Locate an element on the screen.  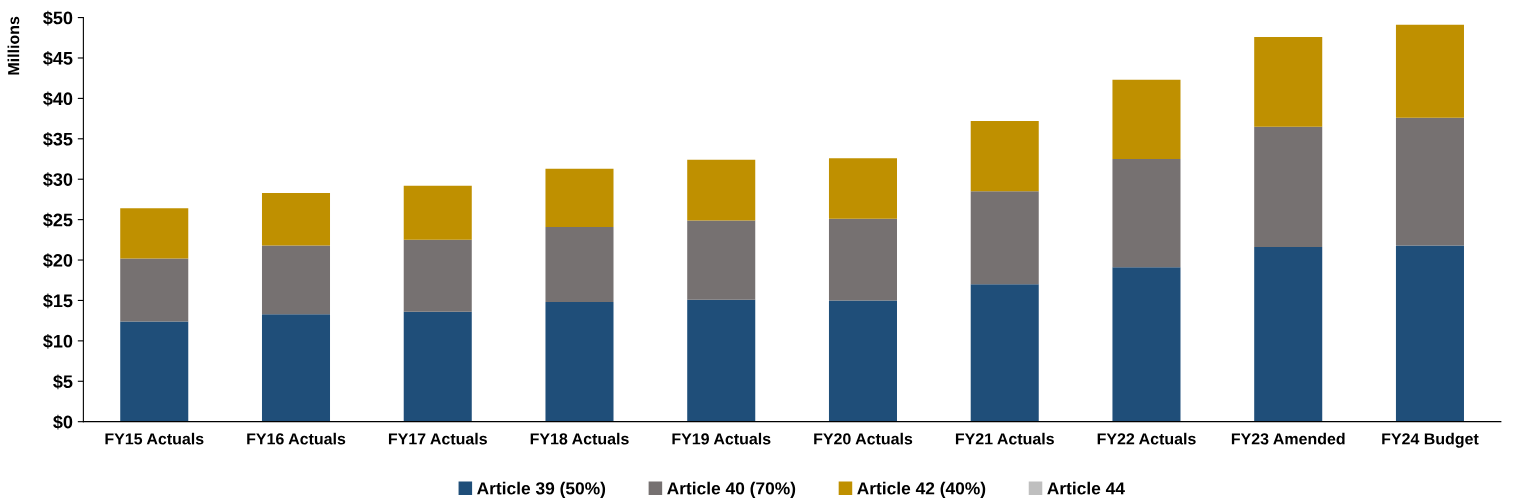
x-tick-label: FY16 Actuals is located at coordinates (296, 438).